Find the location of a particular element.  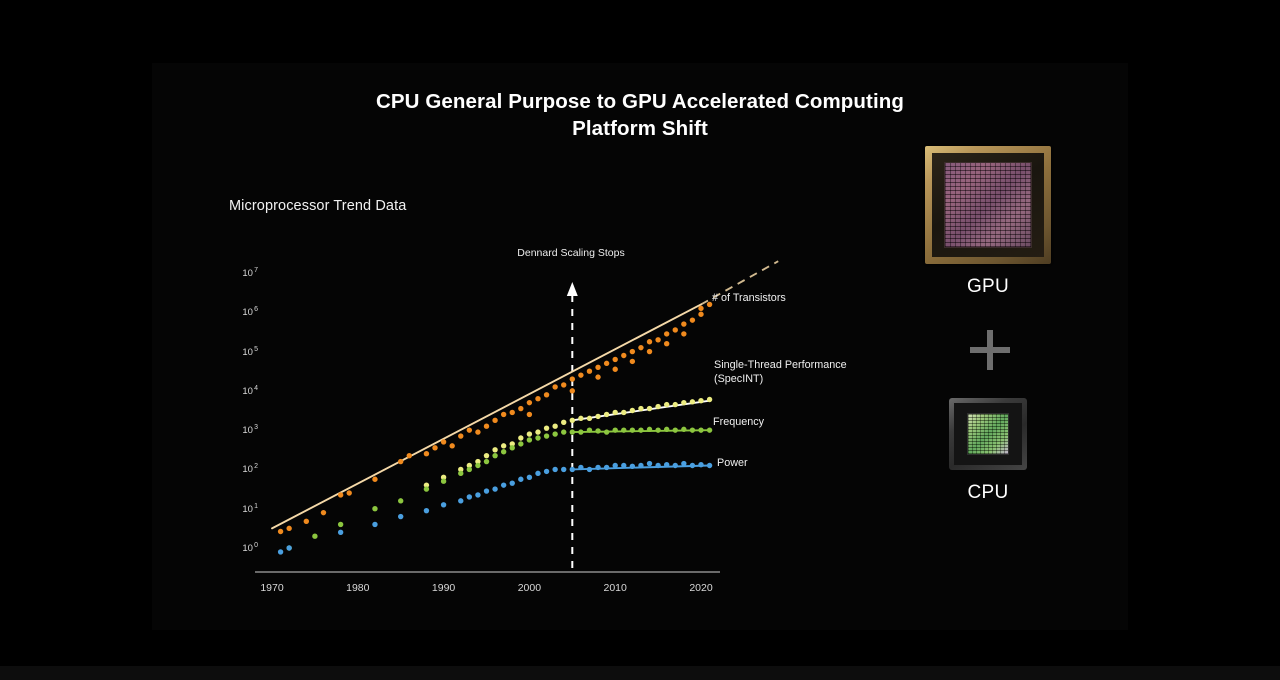

gpu-package-inner is located at coordinates (988, 205).